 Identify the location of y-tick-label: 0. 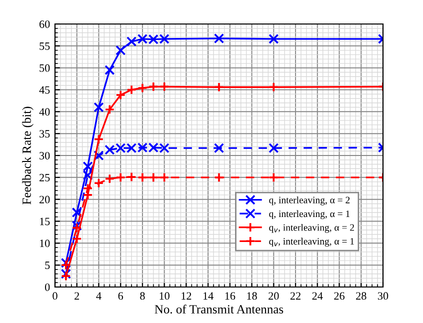
(47, 287).